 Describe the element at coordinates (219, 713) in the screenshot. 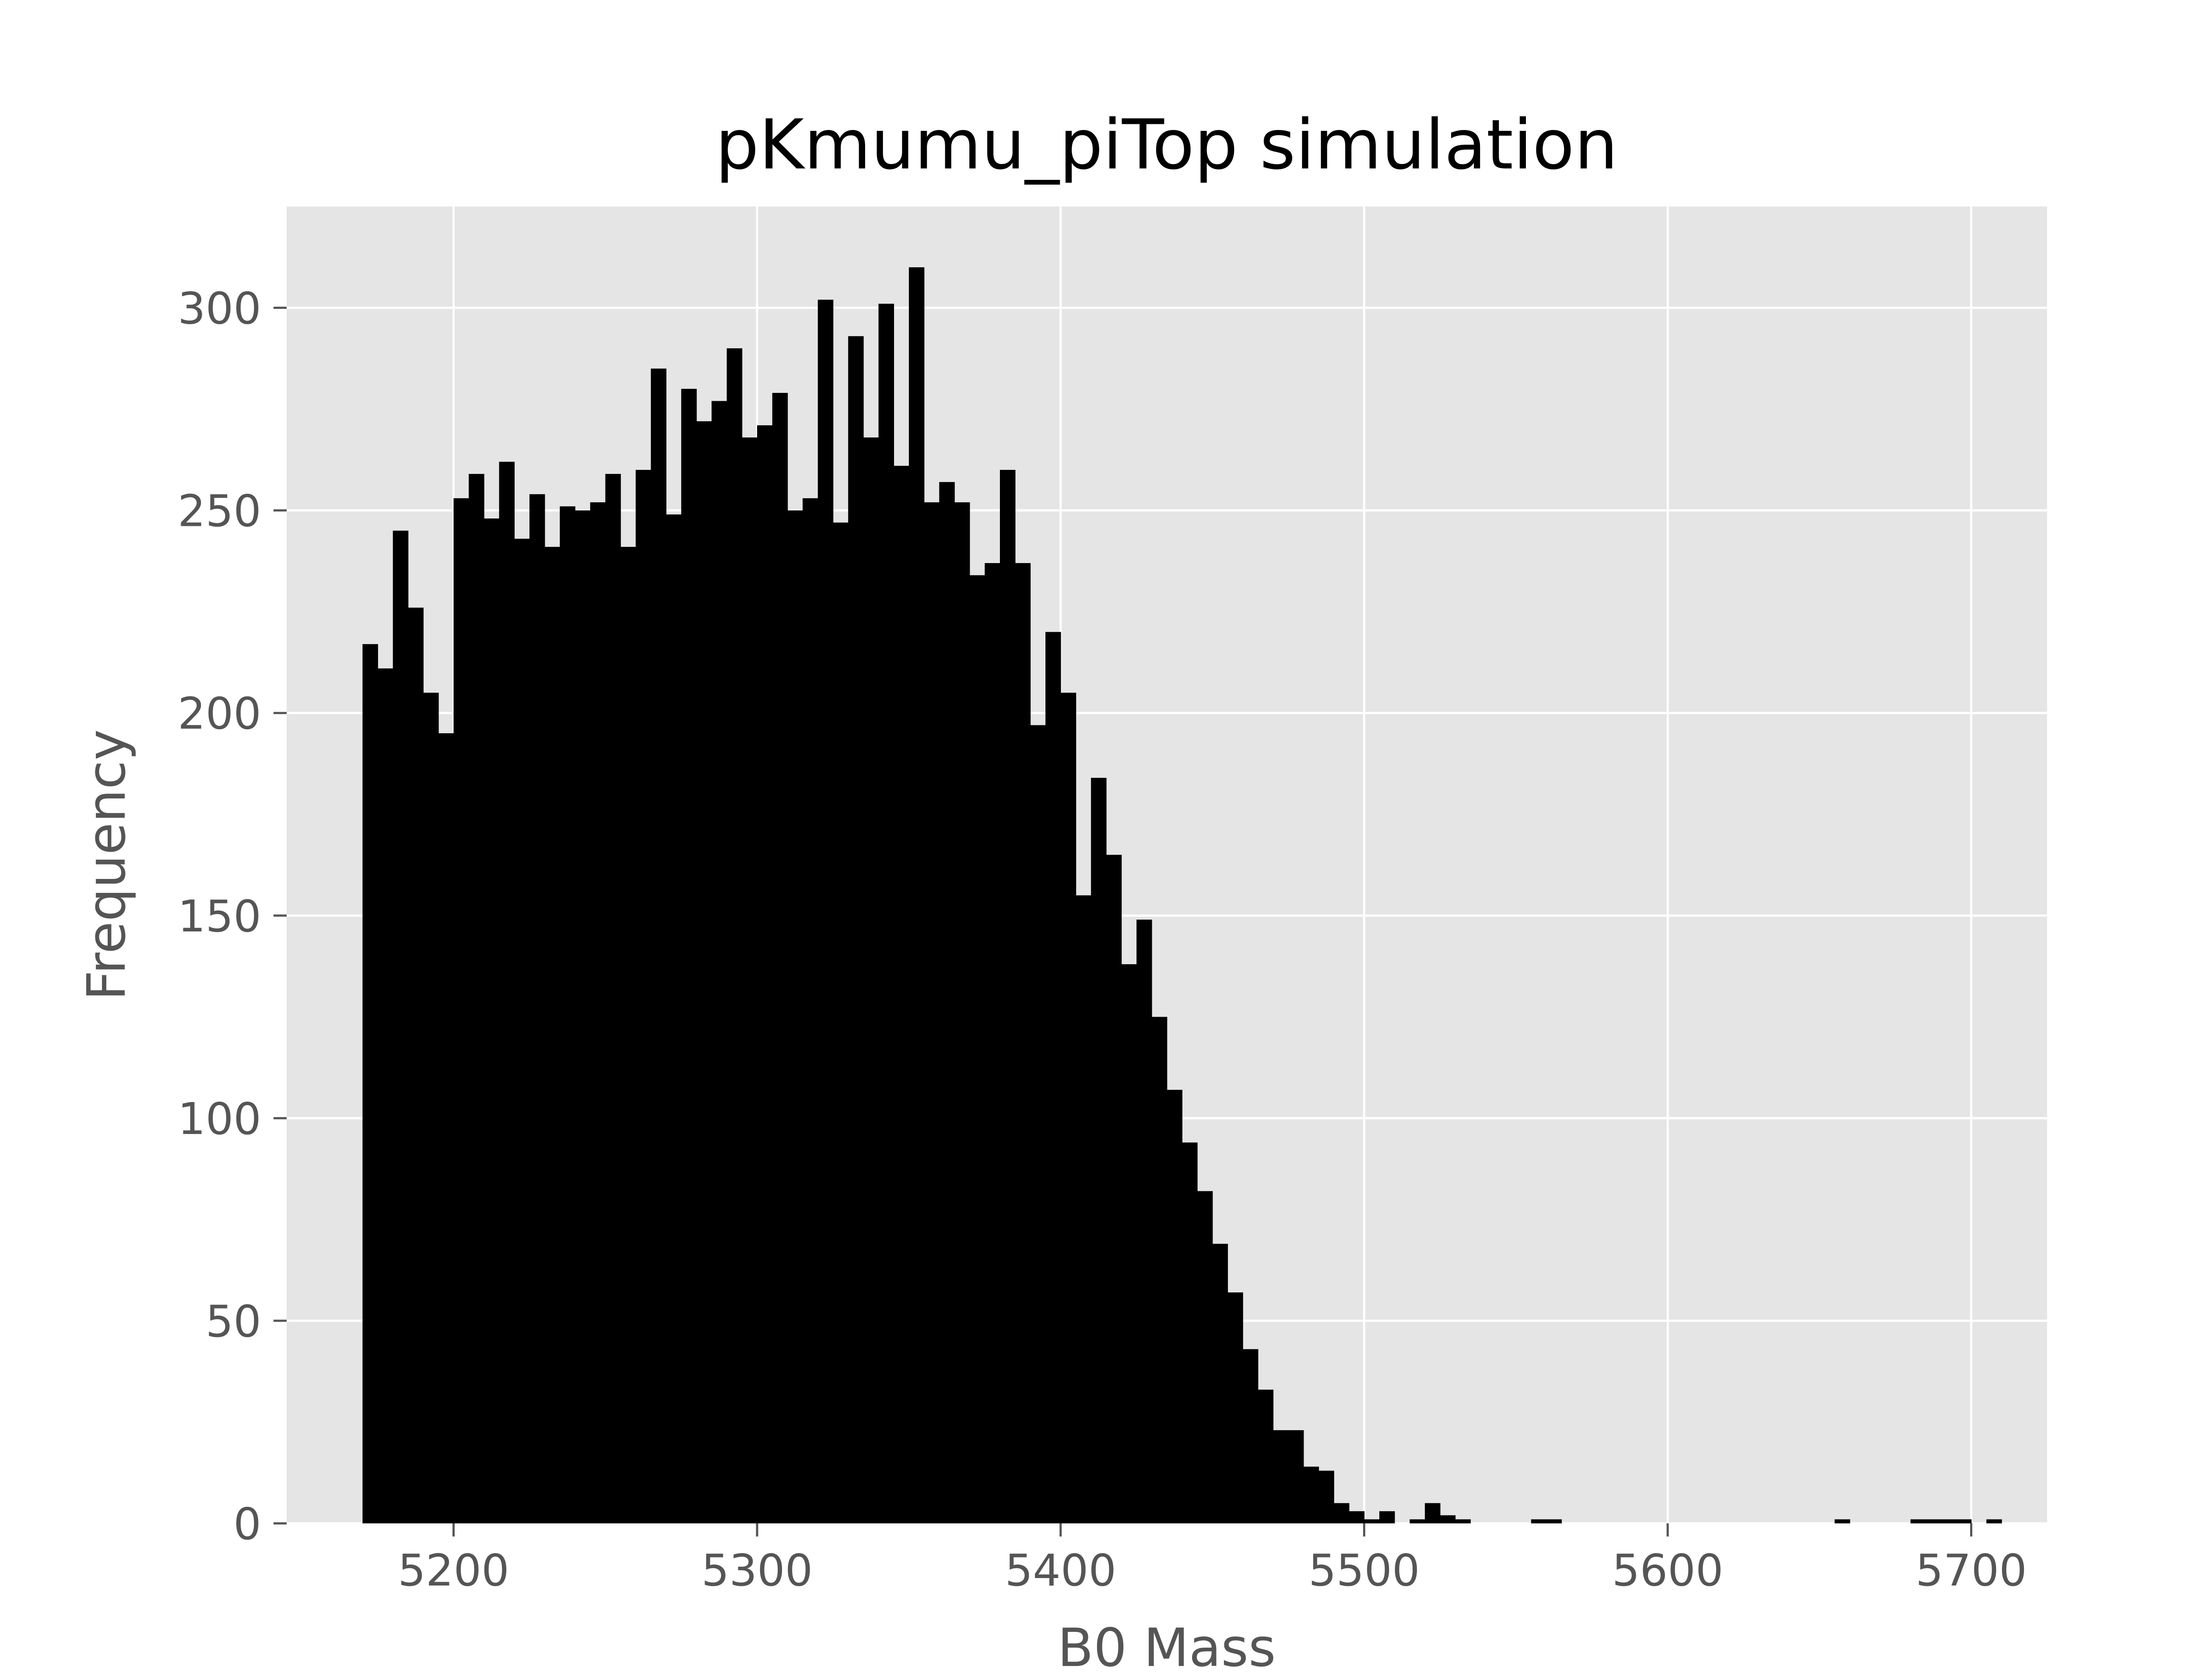

I see `y-tick-label: 200` at that location.